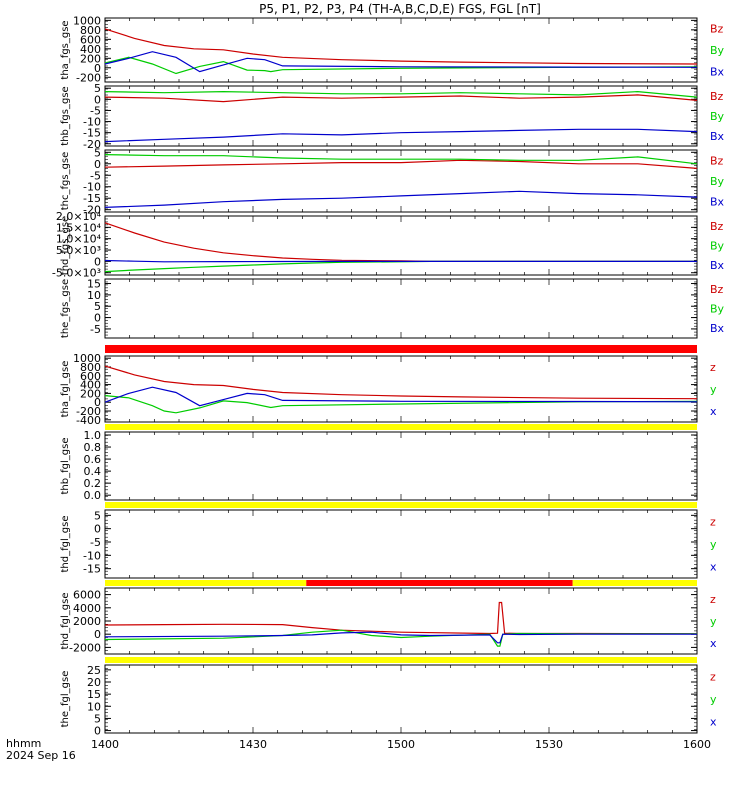  What do you see at coordinates (94, 284) in the screenshot?
I see `ytick-label: 15` at bounding box center [94, 284].